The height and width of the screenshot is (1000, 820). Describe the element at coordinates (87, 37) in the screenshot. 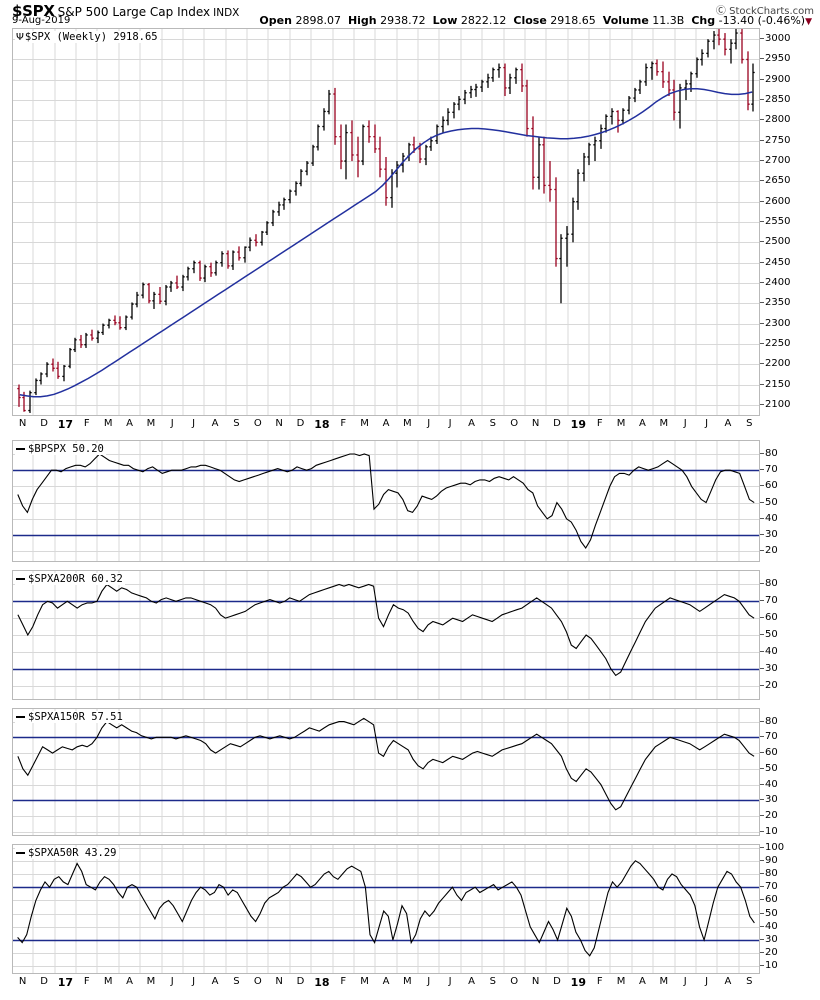

I see `series-label-price: Ψ$SPX (Weekly) 2918.65` at that location.